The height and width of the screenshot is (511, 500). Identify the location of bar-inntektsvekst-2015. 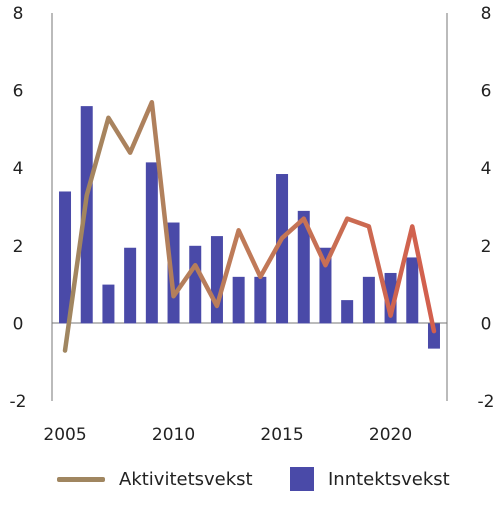
(282, 249).